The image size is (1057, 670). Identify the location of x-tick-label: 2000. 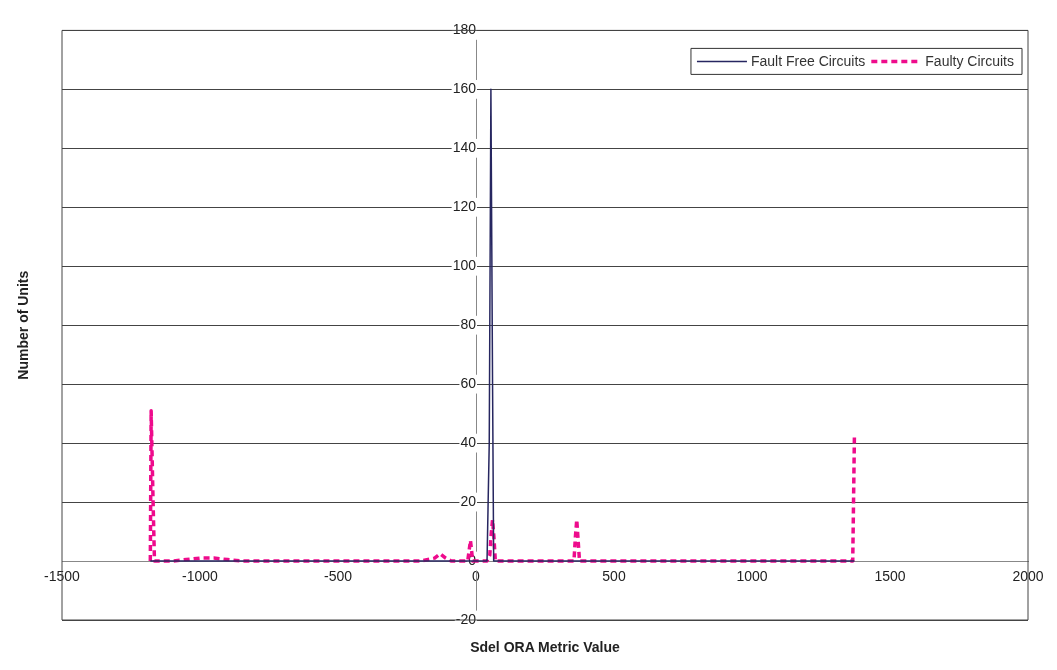
(1028, 576).